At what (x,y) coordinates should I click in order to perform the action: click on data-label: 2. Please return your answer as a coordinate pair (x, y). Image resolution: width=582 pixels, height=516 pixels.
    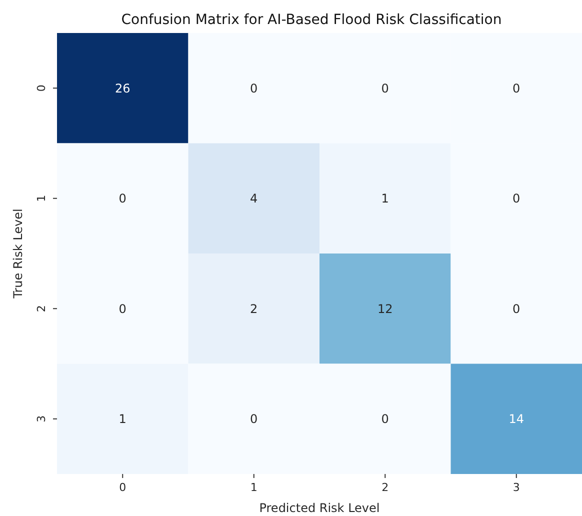
    Looking at the image, I should click on (254, 309).